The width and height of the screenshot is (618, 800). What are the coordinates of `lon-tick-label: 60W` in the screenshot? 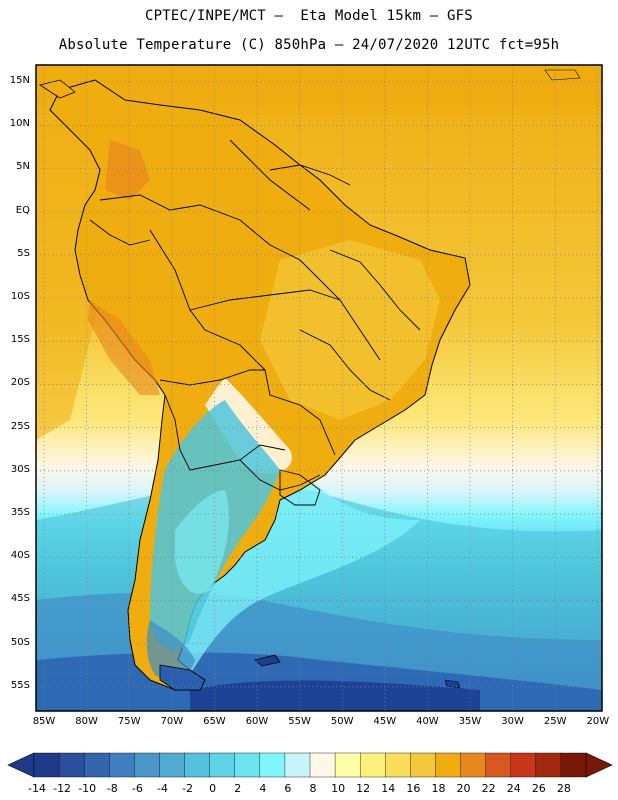 It's located at (257, 721).